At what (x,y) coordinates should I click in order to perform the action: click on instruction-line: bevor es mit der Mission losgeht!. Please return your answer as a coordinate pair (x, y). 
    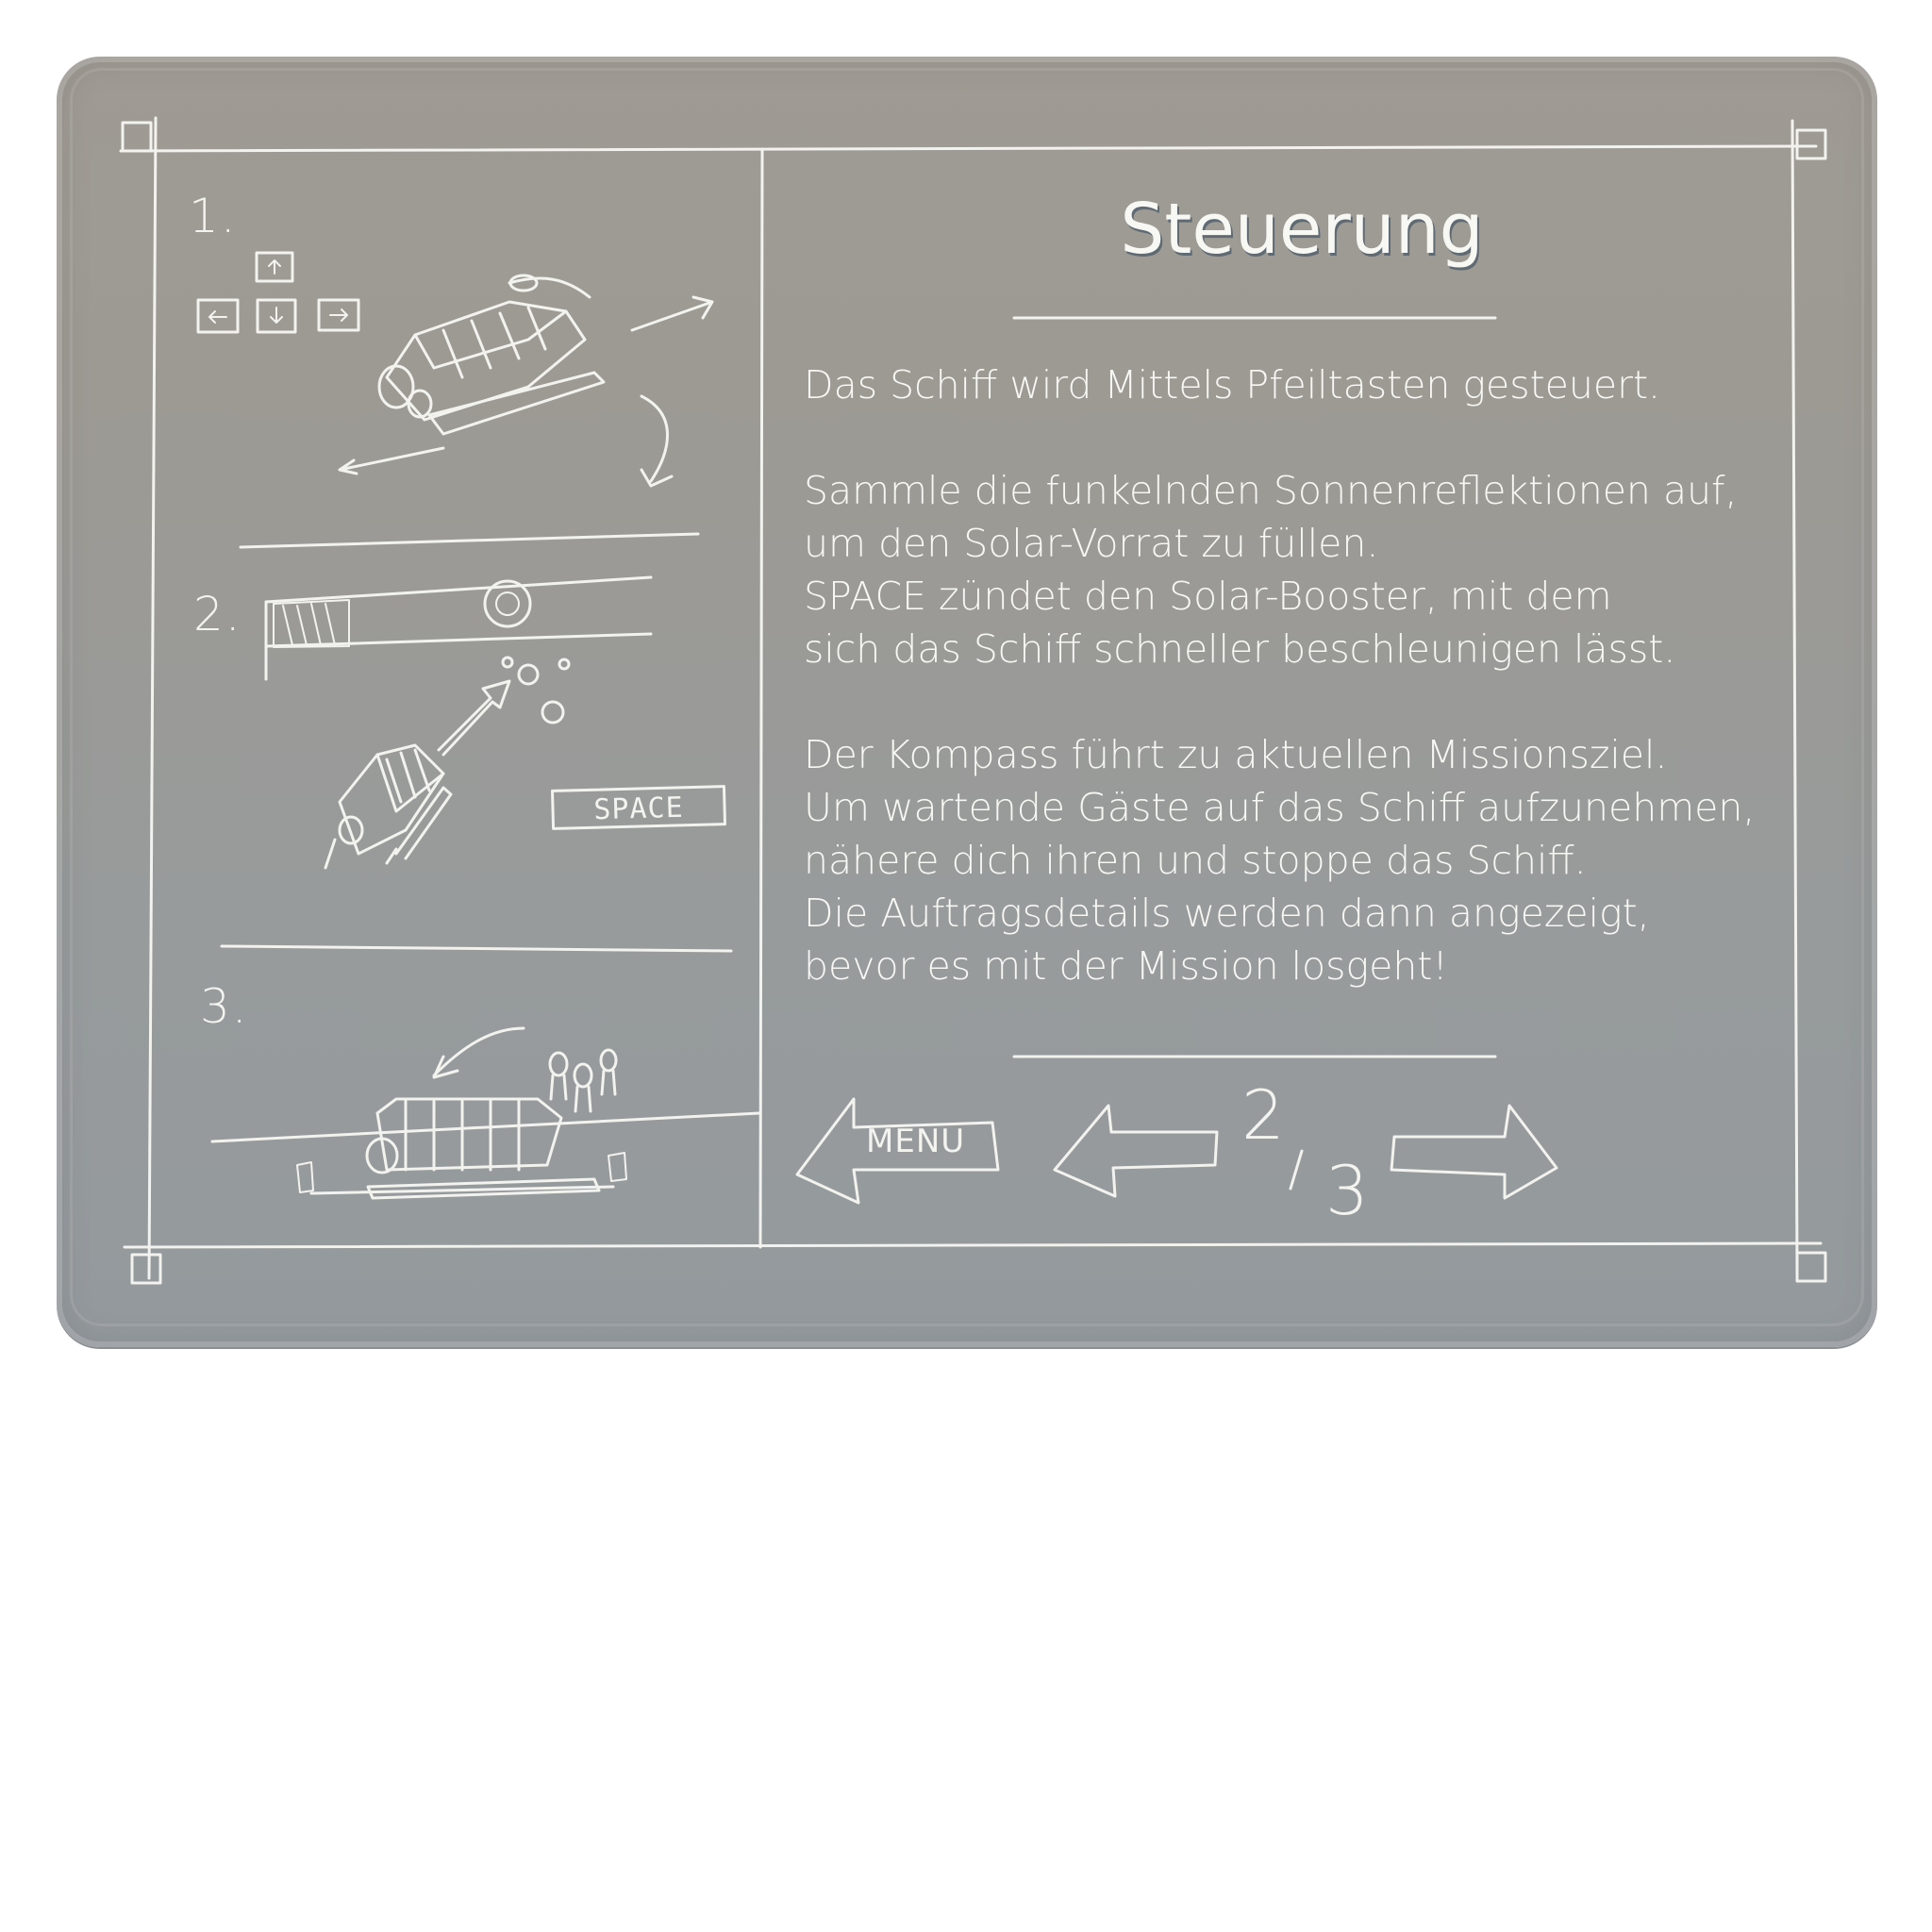
    Looking at the image, I should click on (1126, 966).